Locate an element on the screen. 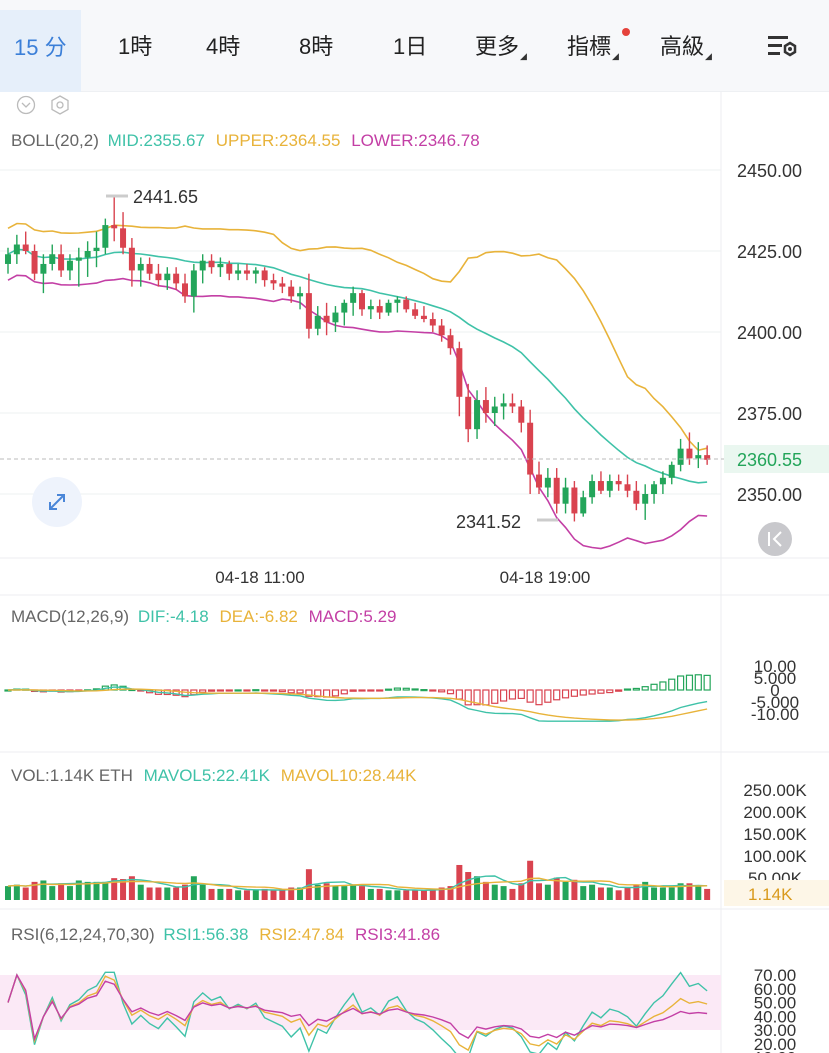 This screenshot has width=829, height=1053. rsi-chart is located at coordinates (357, 1012).